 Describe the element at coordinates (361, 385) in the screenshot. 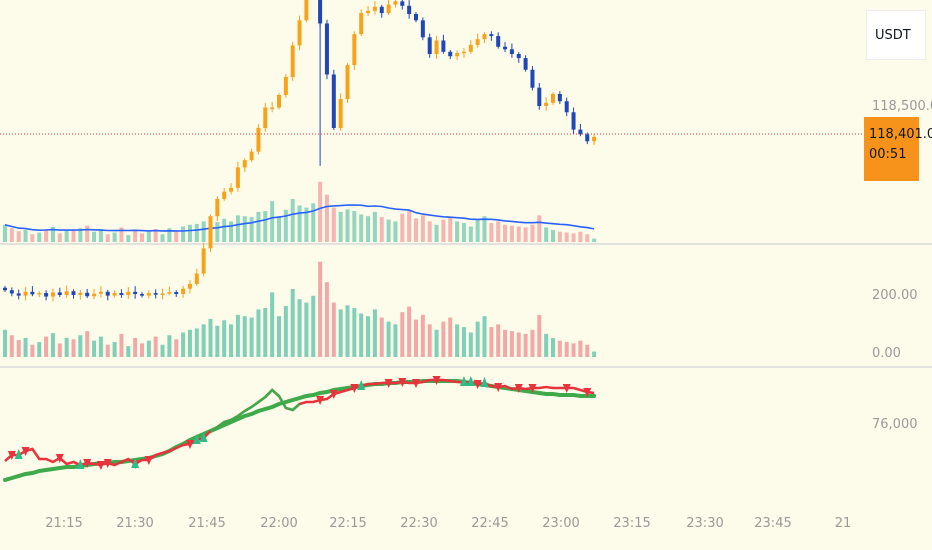

I see `buy-marker` at that location.